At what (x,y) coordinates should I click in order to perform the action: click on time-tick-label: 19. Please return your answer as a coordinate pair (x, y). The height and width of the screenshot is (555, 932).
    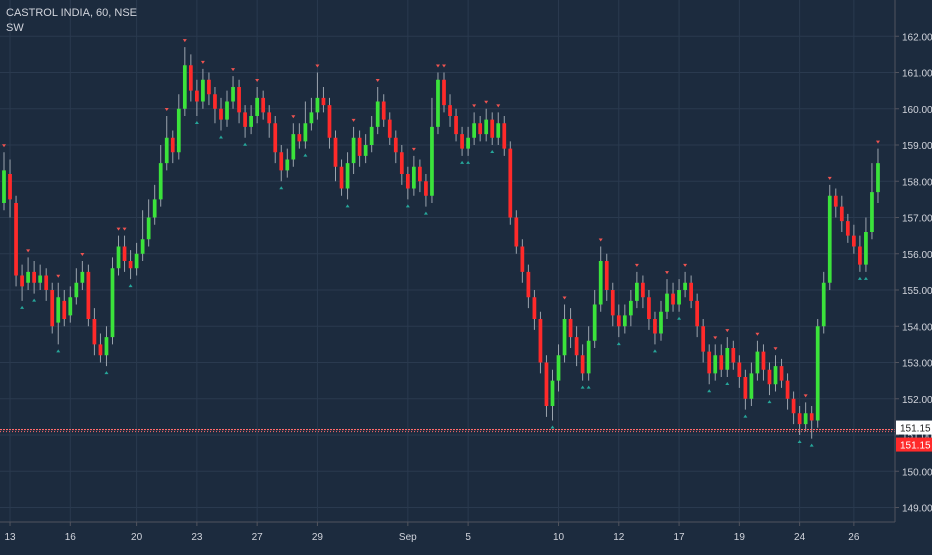
    Looking at the image, I should click on (740, 537).